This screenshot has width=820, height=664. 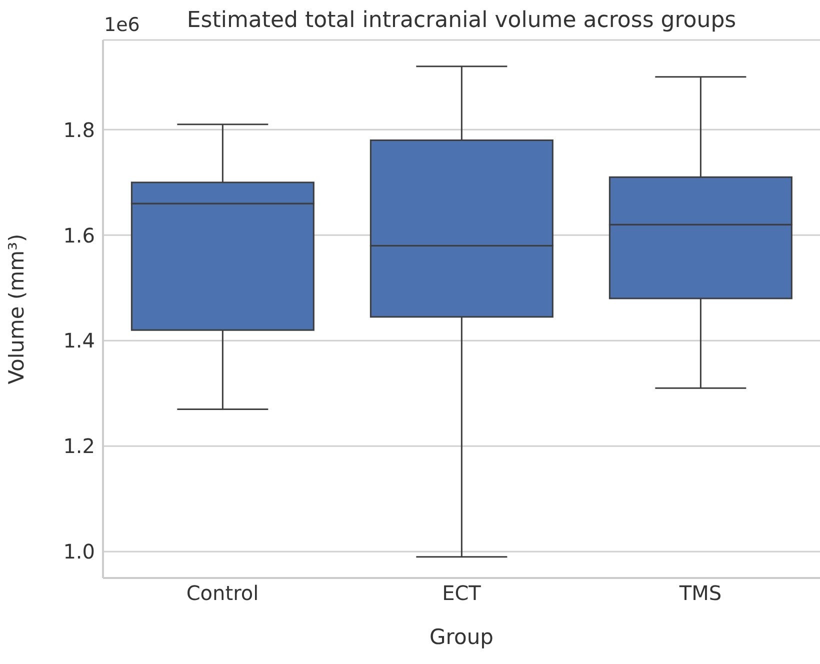 I want to click on y-tick-label: 1.0, so click(x=79, y=552).